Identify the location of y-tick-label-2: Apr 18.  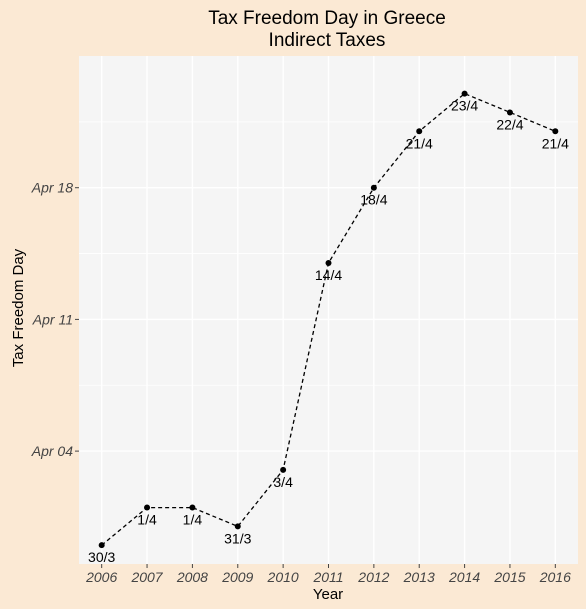
(52, 188).